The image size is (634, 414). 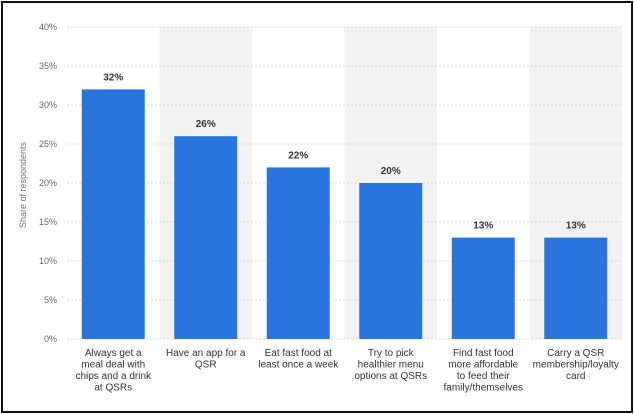 What do you see at coordinates (23, 184) in the screenshot?
I see `y-axis-label: Share of respondents` at bounding box center [23, 184].